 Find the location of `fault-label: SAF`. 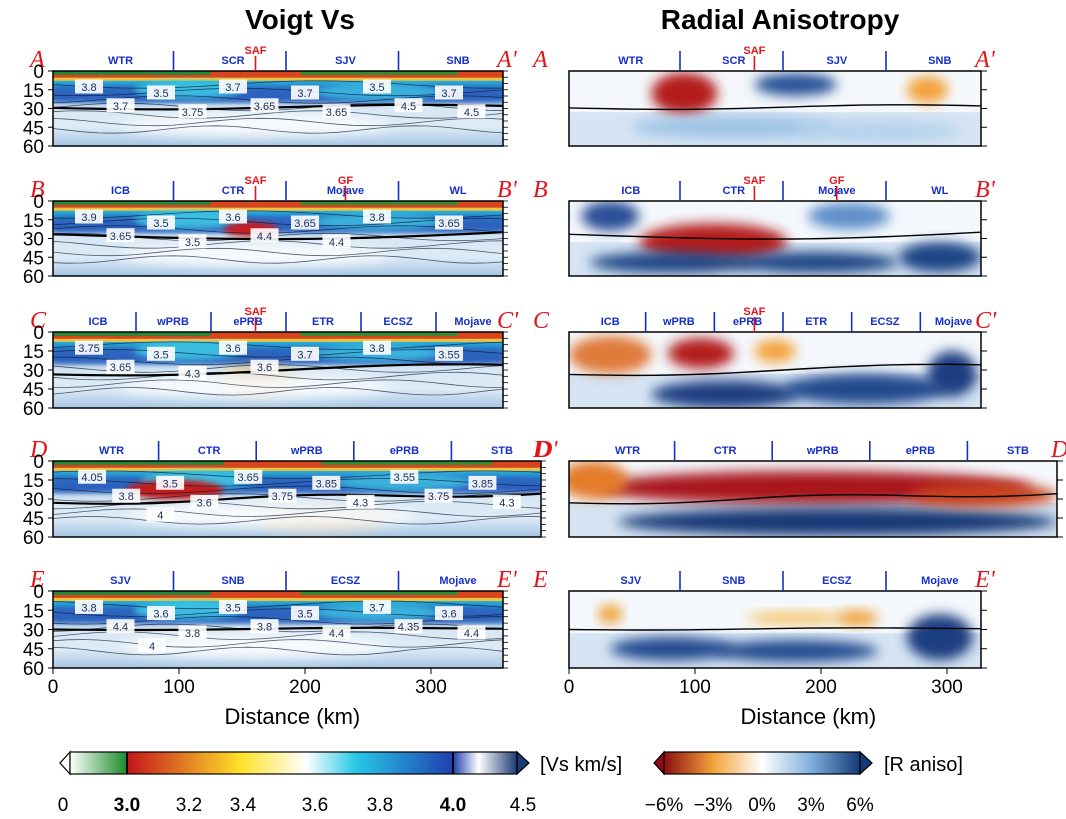

fault-label: SAF is located at coordinates (256, 312).